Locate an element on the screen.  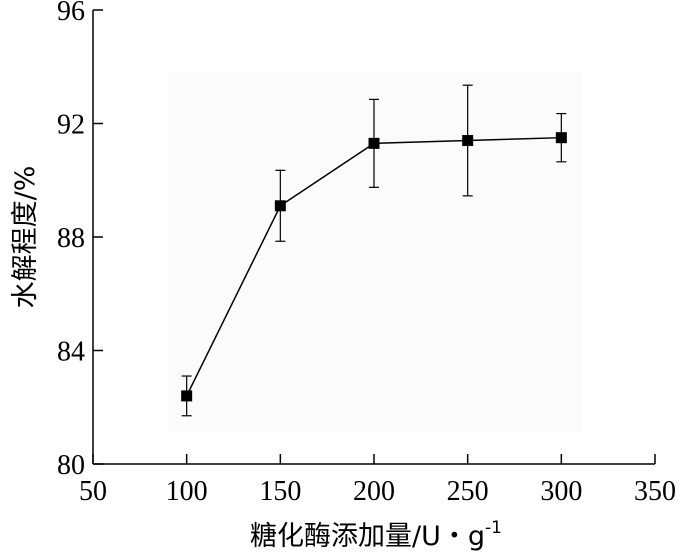
y-axis-title: 水解程度/% is located at coordinates (25, 237).